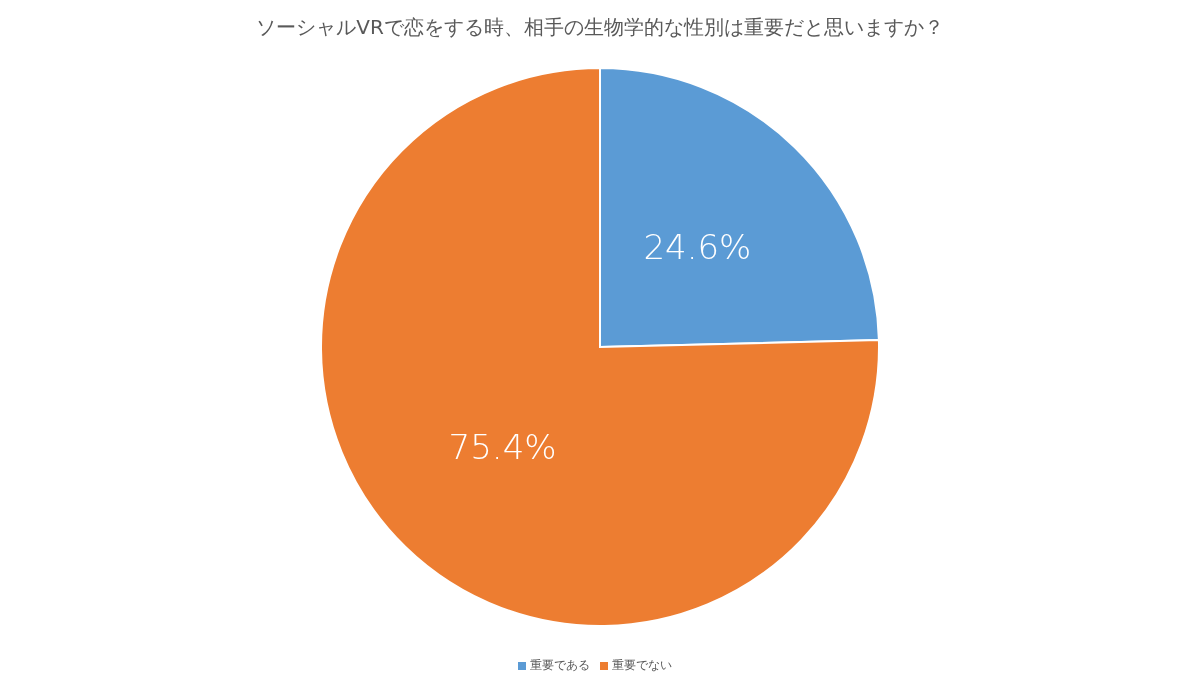 The image size is (1200, 675). What do you see at coordinates (600, 27) in the screenshot?
I see `chart-title: ソーシャルVRで恋をする時、相手の生物学的な性別は重要だと思いますか？` at bounding box center [600, 27].